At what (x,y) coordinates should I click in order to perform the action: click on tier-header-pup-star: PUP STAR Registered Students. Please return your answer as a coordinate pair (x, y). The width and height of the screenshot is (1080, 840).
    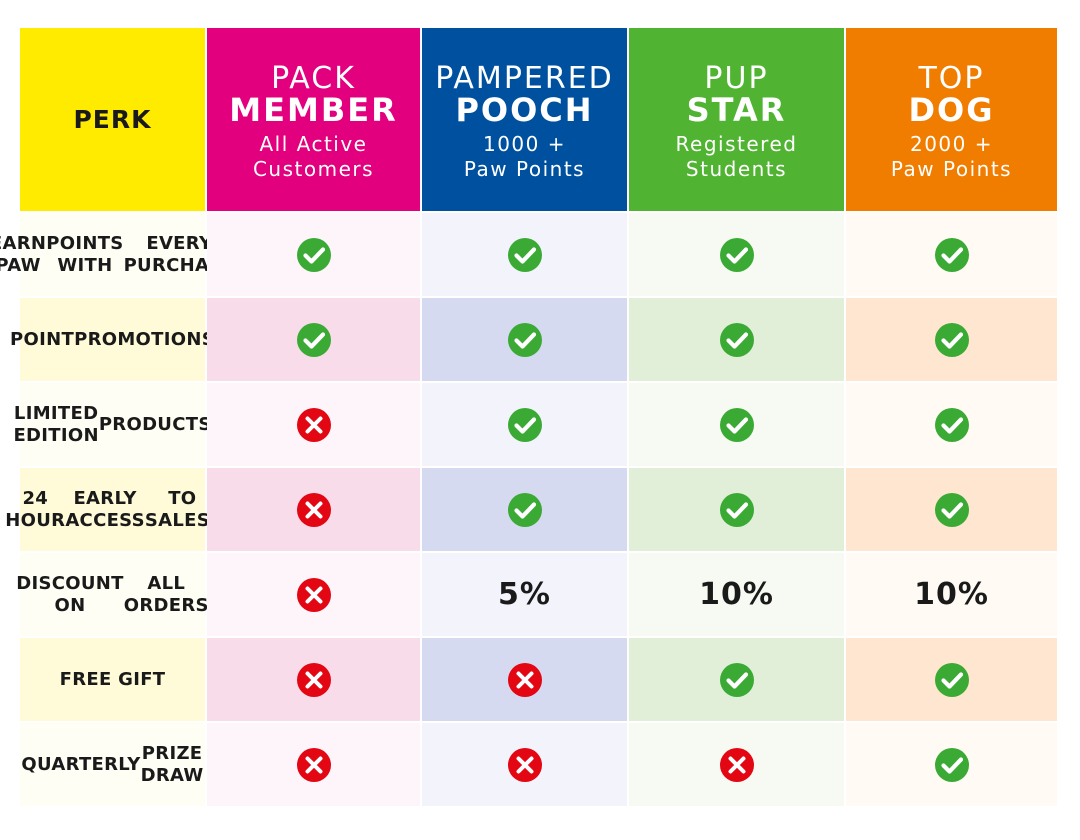
    Looking at the image, I should click on (736, 119).